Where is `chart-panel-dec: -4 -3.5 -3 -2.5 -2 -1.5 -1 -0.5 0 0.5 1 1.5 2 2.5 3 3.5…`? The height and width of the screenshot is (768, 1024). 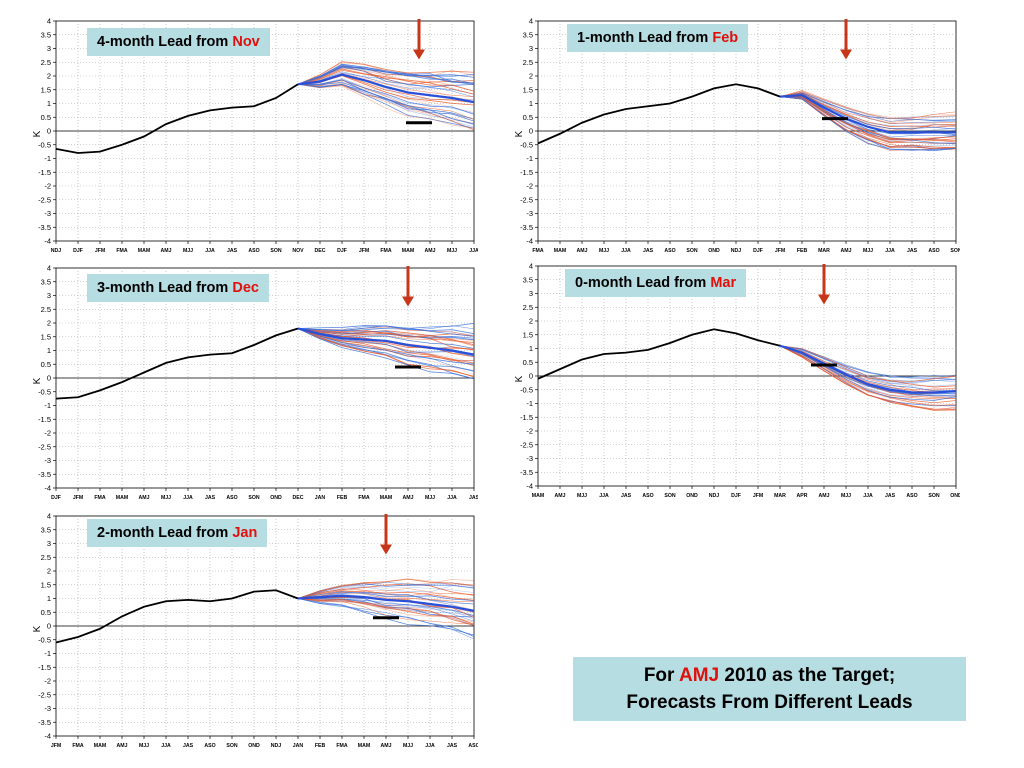 chart-panel-dec: -4 -3.5 -3 -2.5 -2 -1.5 -1 -0.5 0 0.5 1 1.5 2 2.5 3 3.5… is located at coordinates (254, 384).